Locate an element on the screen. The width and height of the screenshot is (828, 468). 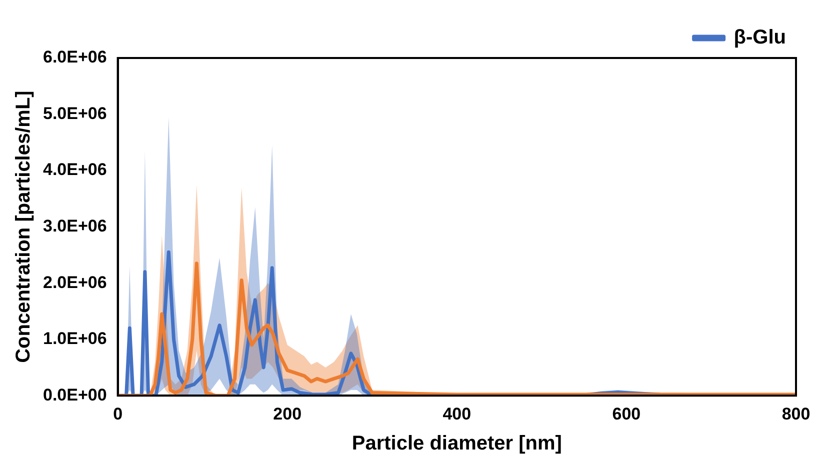
x-axis-title: Particle diameter [nm] is located at coordinates (457, 443).